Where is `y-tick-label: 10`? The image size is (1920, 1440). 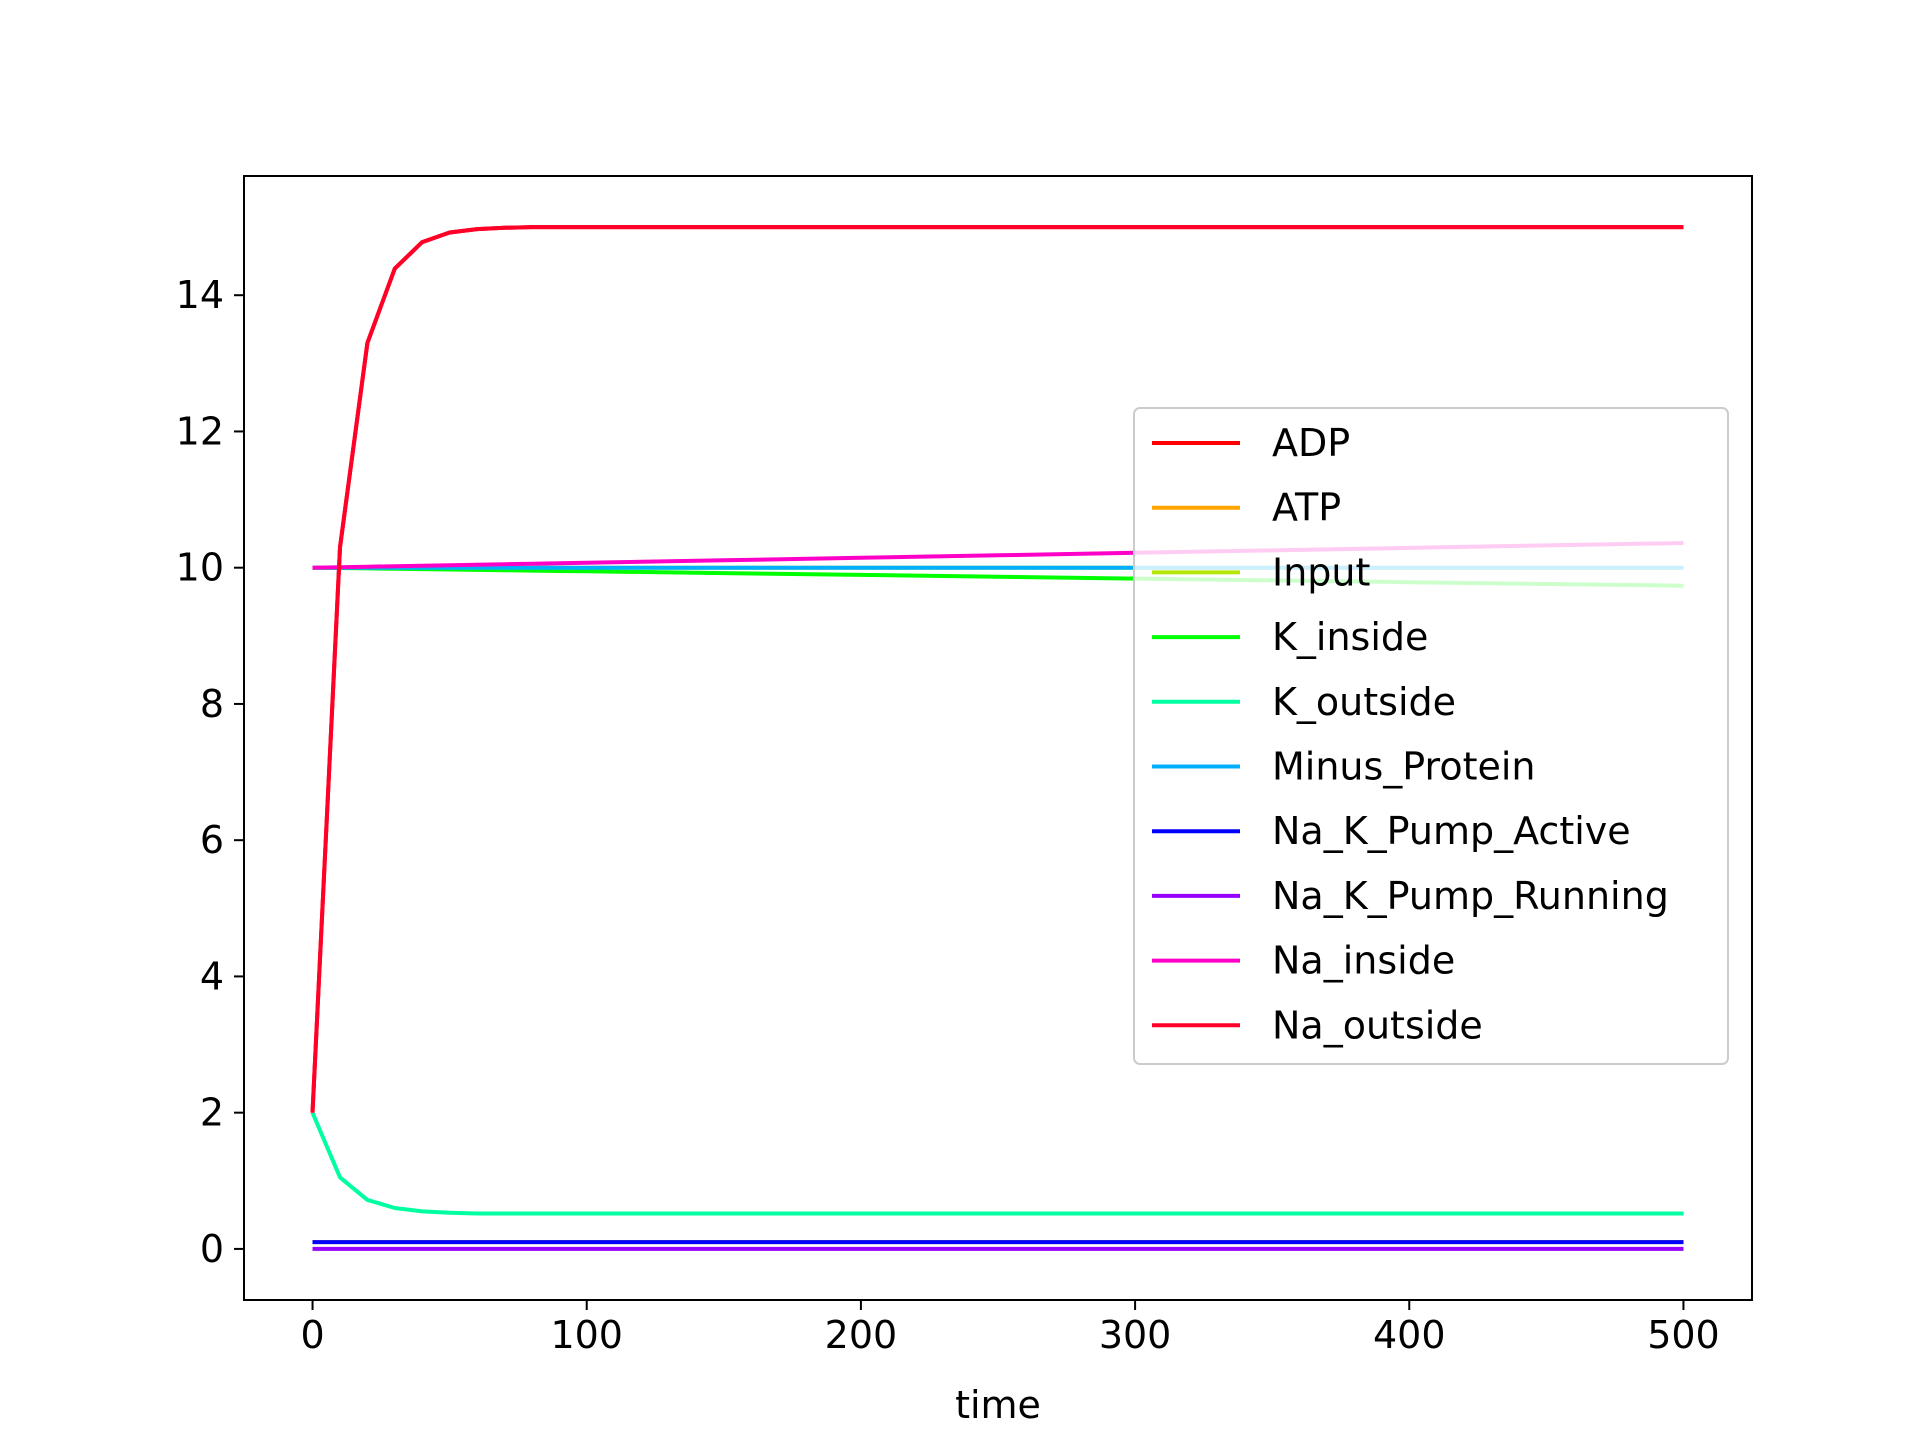 y-tick-label: 10 is located at coordinates (200, 568).